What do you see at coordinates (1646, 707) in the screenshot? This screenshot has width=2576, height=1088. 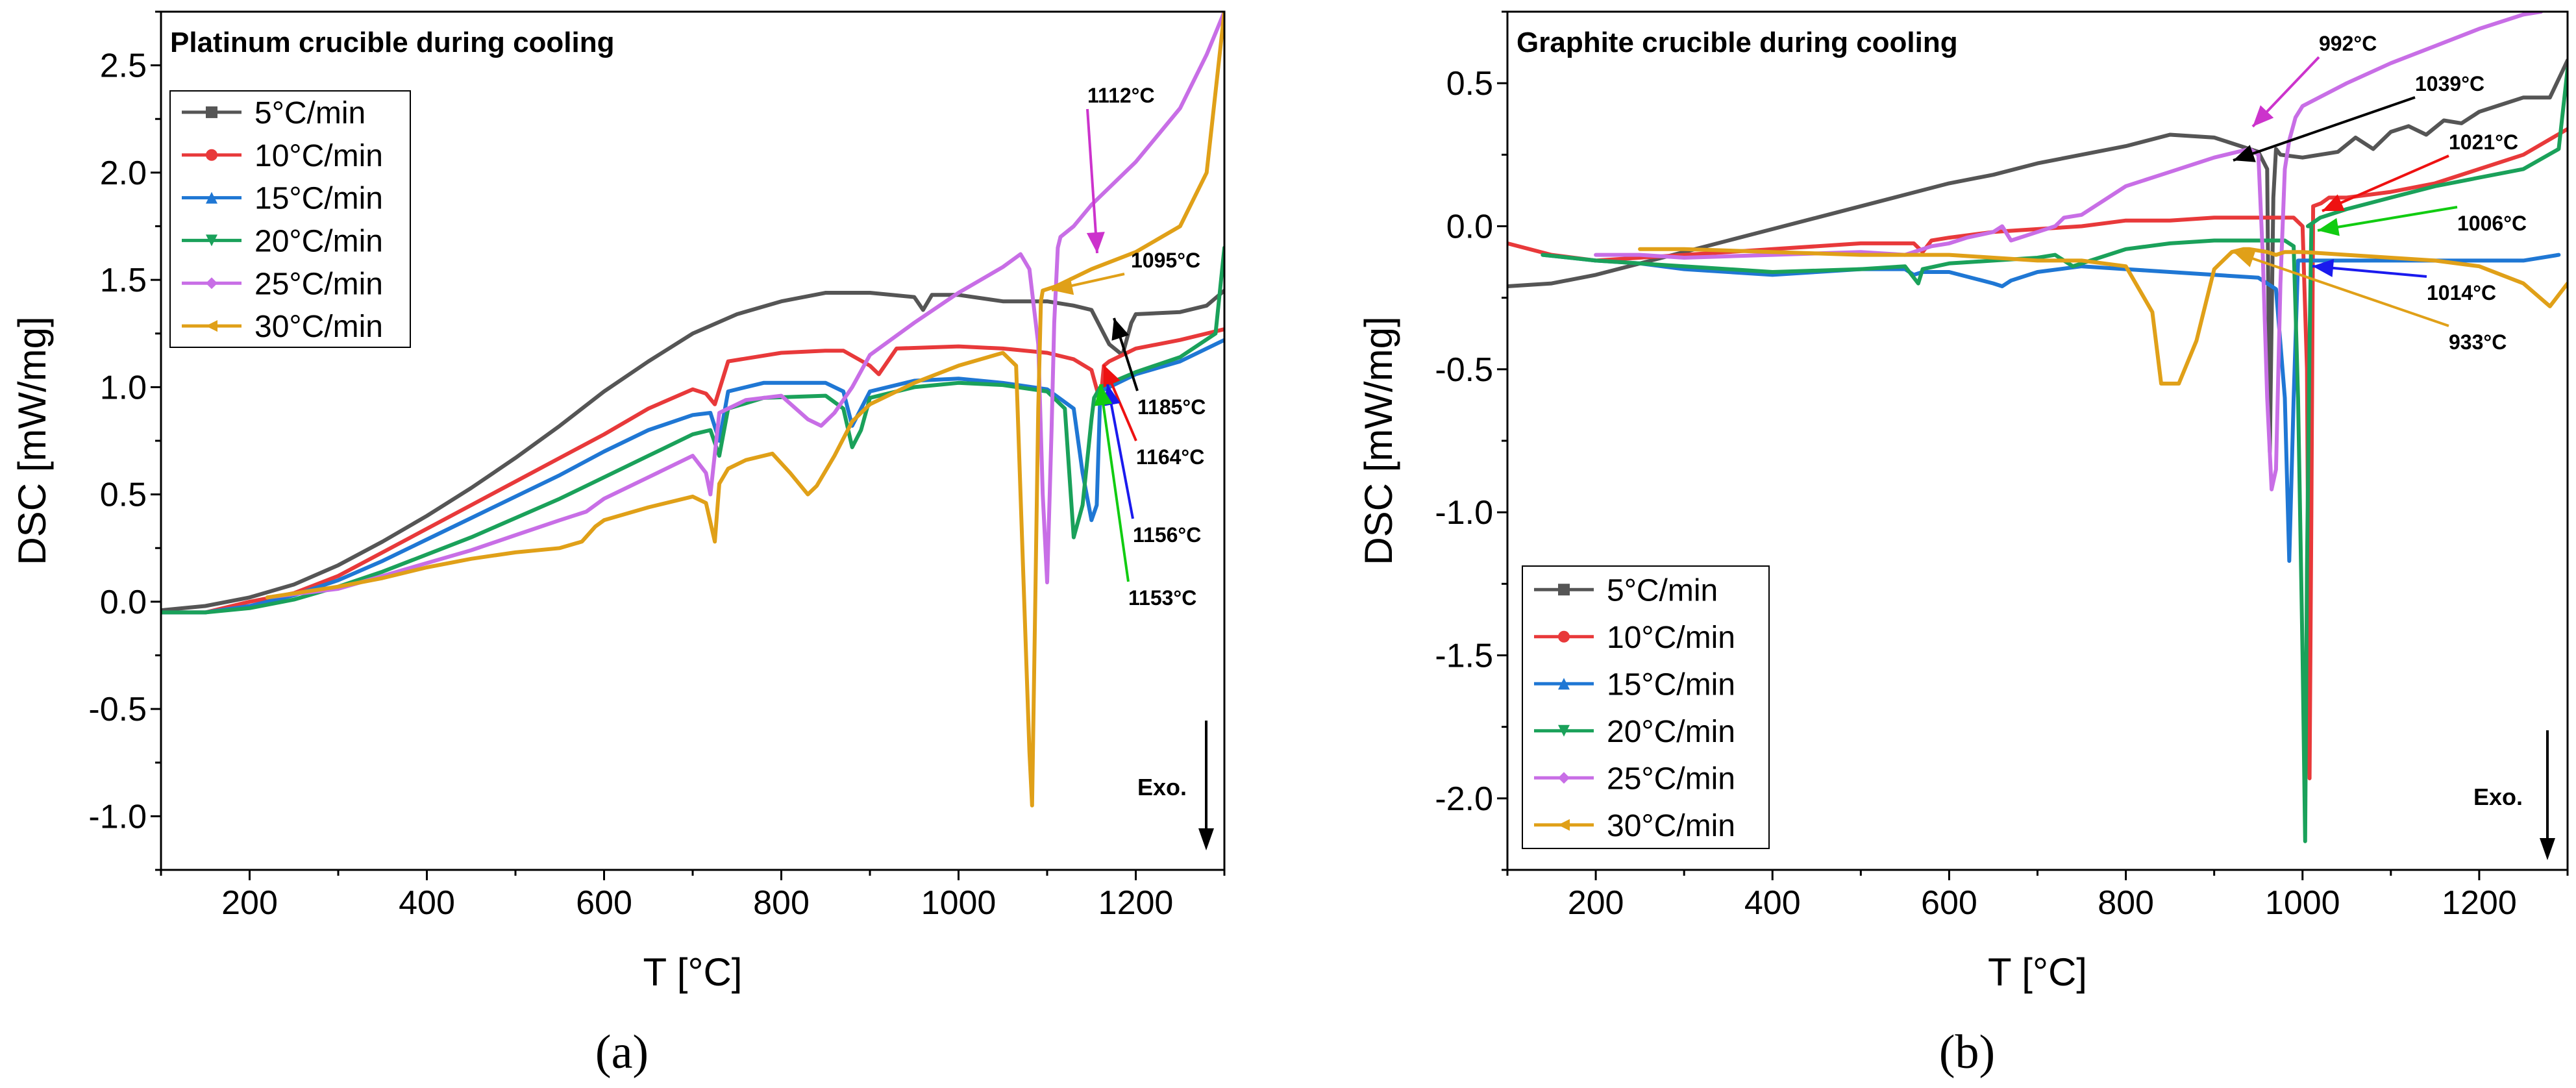 I see `legend-box` at bounding box center [1646, 707].